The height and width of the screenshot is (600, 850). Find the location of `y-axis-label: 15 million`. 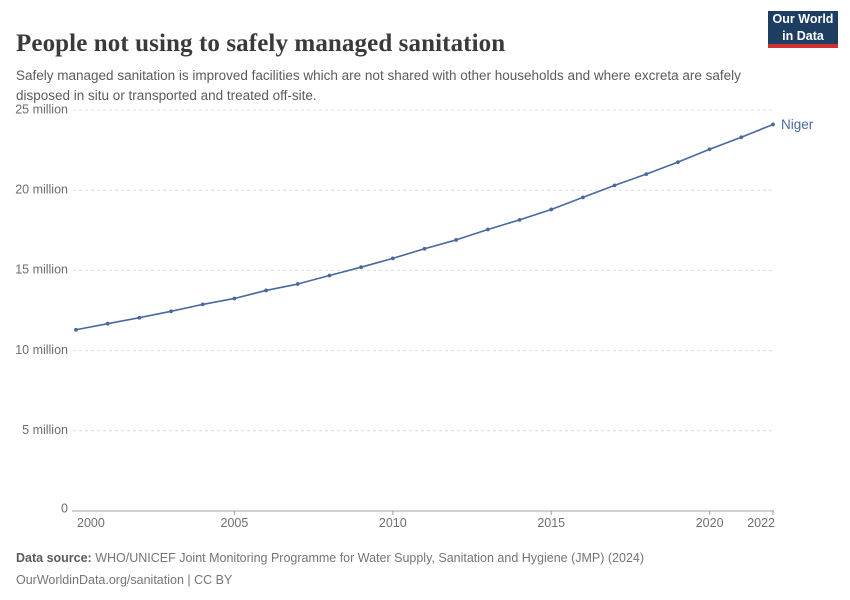

y-axis-label: 15 million is located at coordinates (41, 270).